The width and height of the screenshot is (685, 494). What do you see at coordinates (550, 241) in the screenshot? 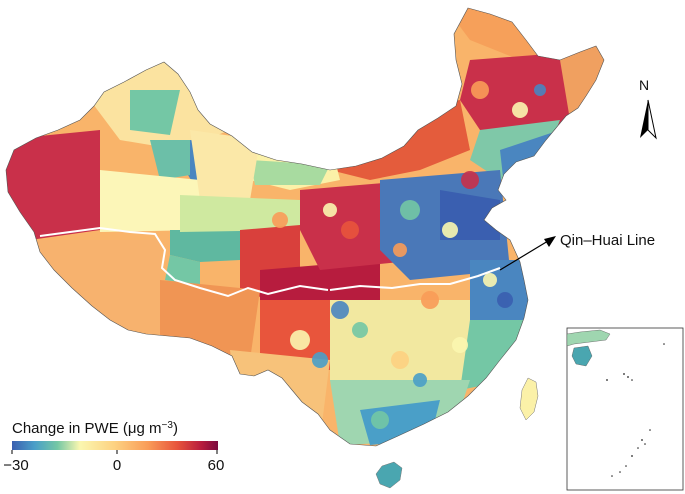
I see `arrow-head-icon` at bounding box center [550, 241].